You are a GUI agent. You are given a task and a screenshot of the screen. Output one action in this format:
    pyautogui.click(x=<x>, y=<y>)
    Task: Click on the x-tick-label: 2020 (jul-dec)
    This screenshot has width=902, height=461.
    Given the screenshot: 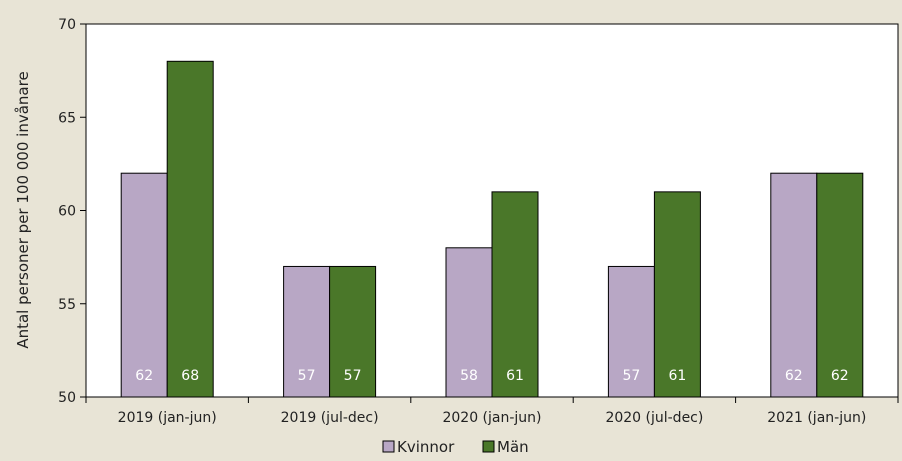 What is the action you would take?
    pyautogui.click(x=654, y=418)
    